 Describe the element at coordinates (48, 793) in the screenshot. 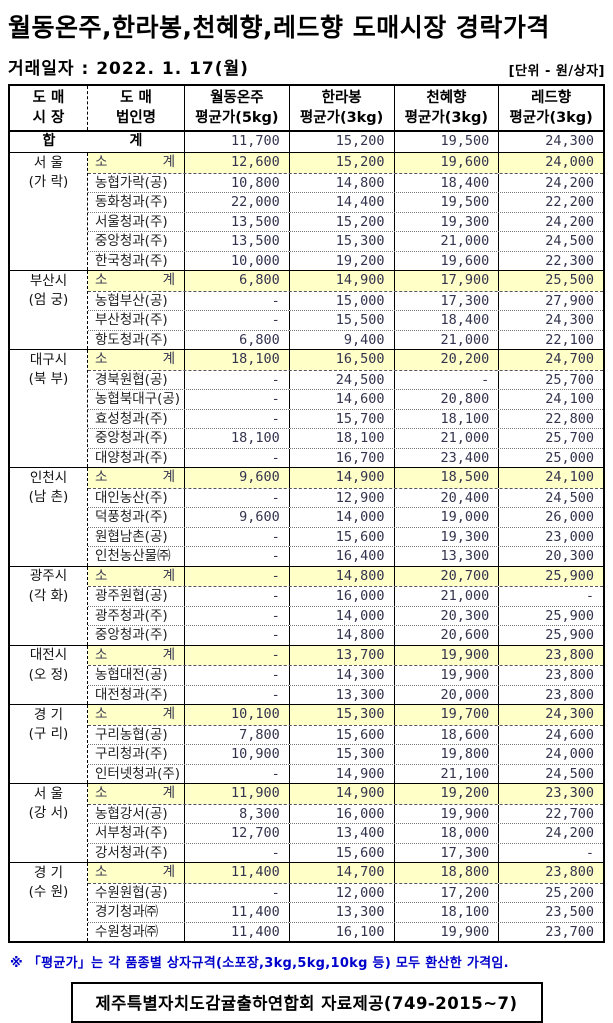

I see `market-name-line-1: 서 울` at that location.